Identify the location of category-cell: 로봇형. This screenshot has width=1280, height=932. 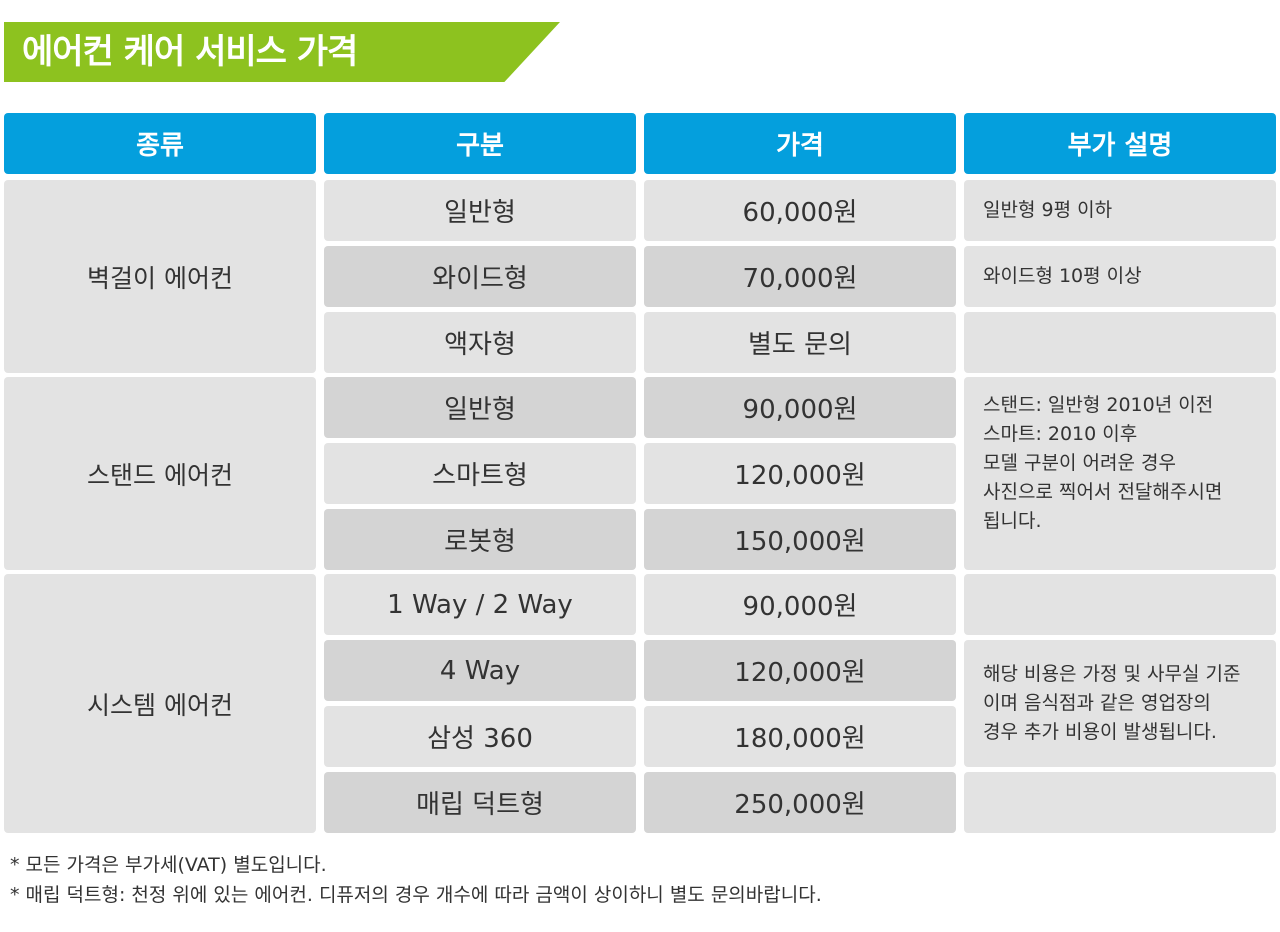
(480, 539).